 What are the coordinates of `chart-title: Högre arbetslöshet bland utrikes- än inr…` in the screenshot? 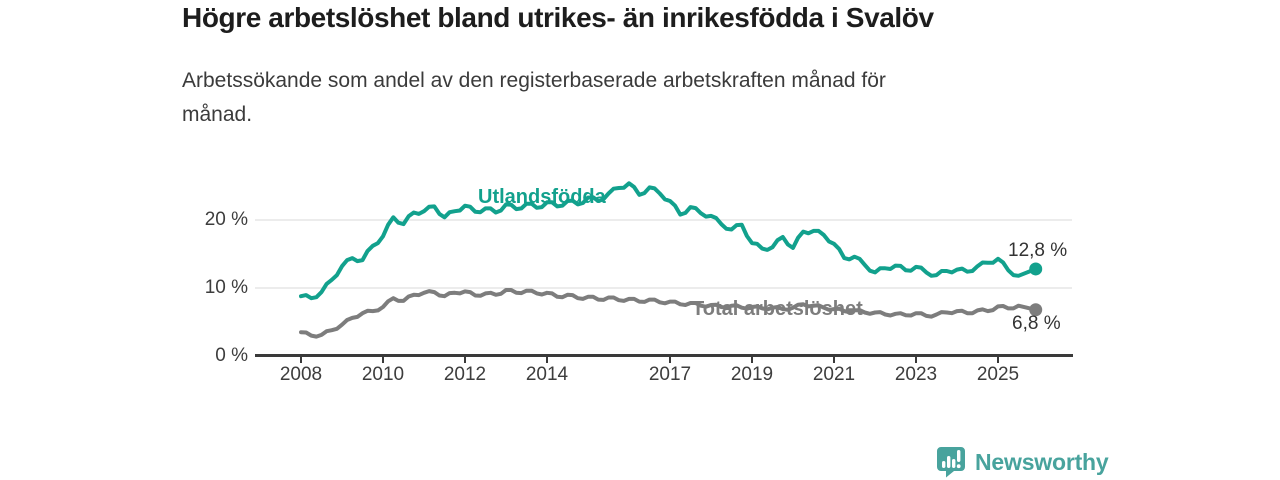 It's located at (558, 17).